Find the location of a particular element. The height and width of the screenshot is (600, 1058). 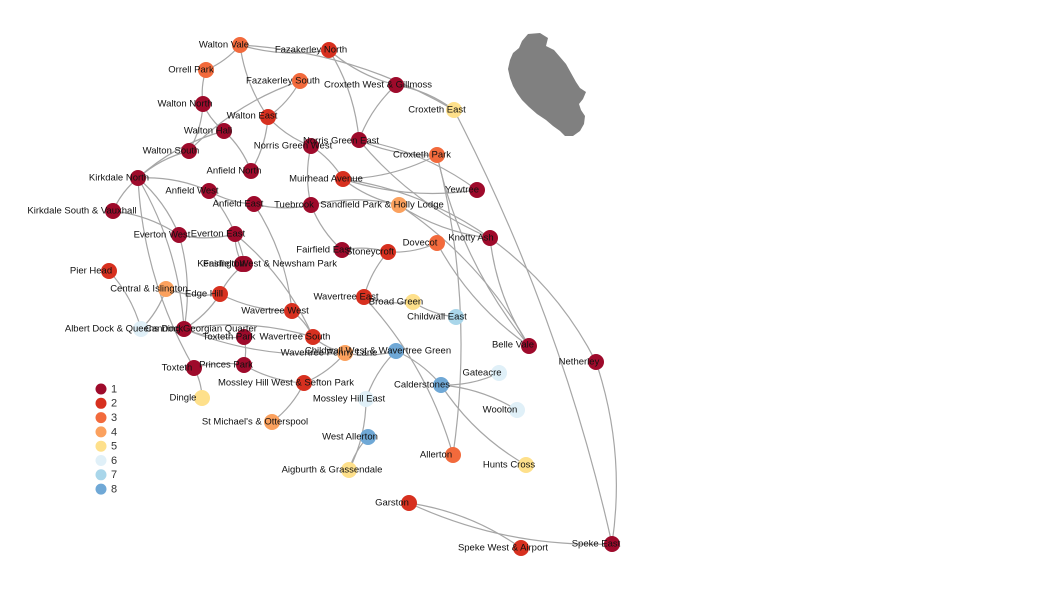

ward-label-stoneycroft: Stoneycroft is located at coordinates (370, 252).